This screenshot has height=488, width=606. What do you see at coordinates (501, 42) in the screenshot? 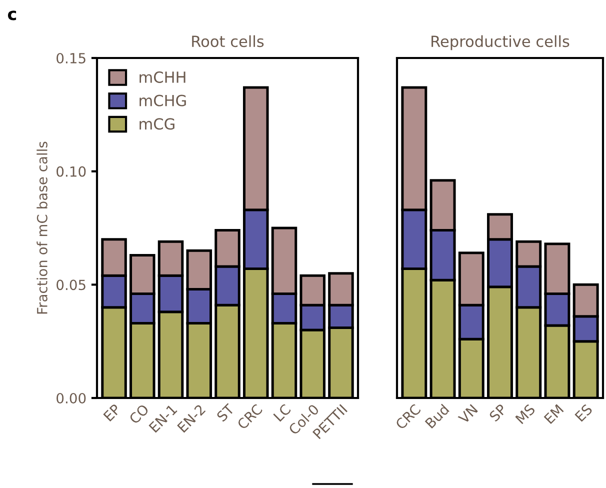
I see `chart-title: Reproductive cells` at bounding box center [501, 42].